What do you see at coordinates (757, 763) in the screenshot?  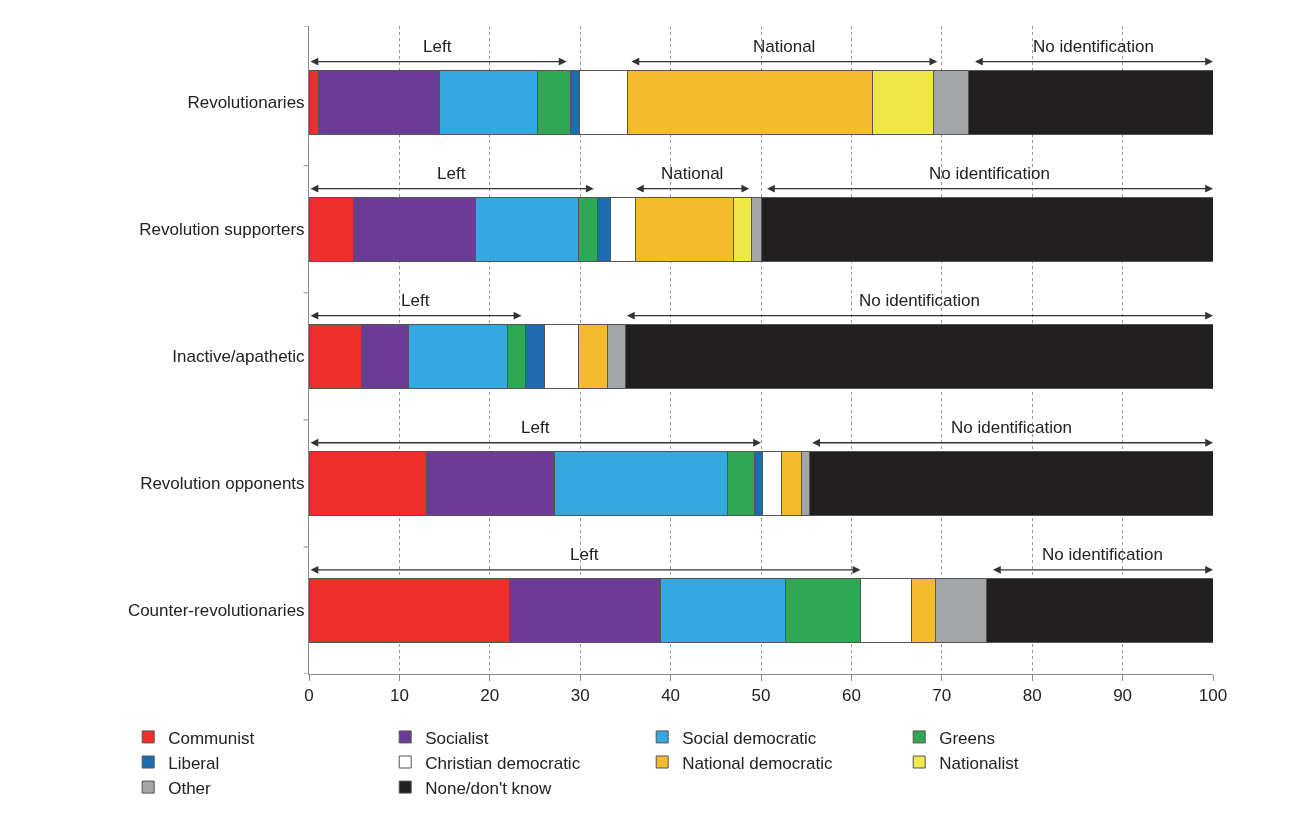 I see `legend-label: National democratic` at bounding box center [757, 763].